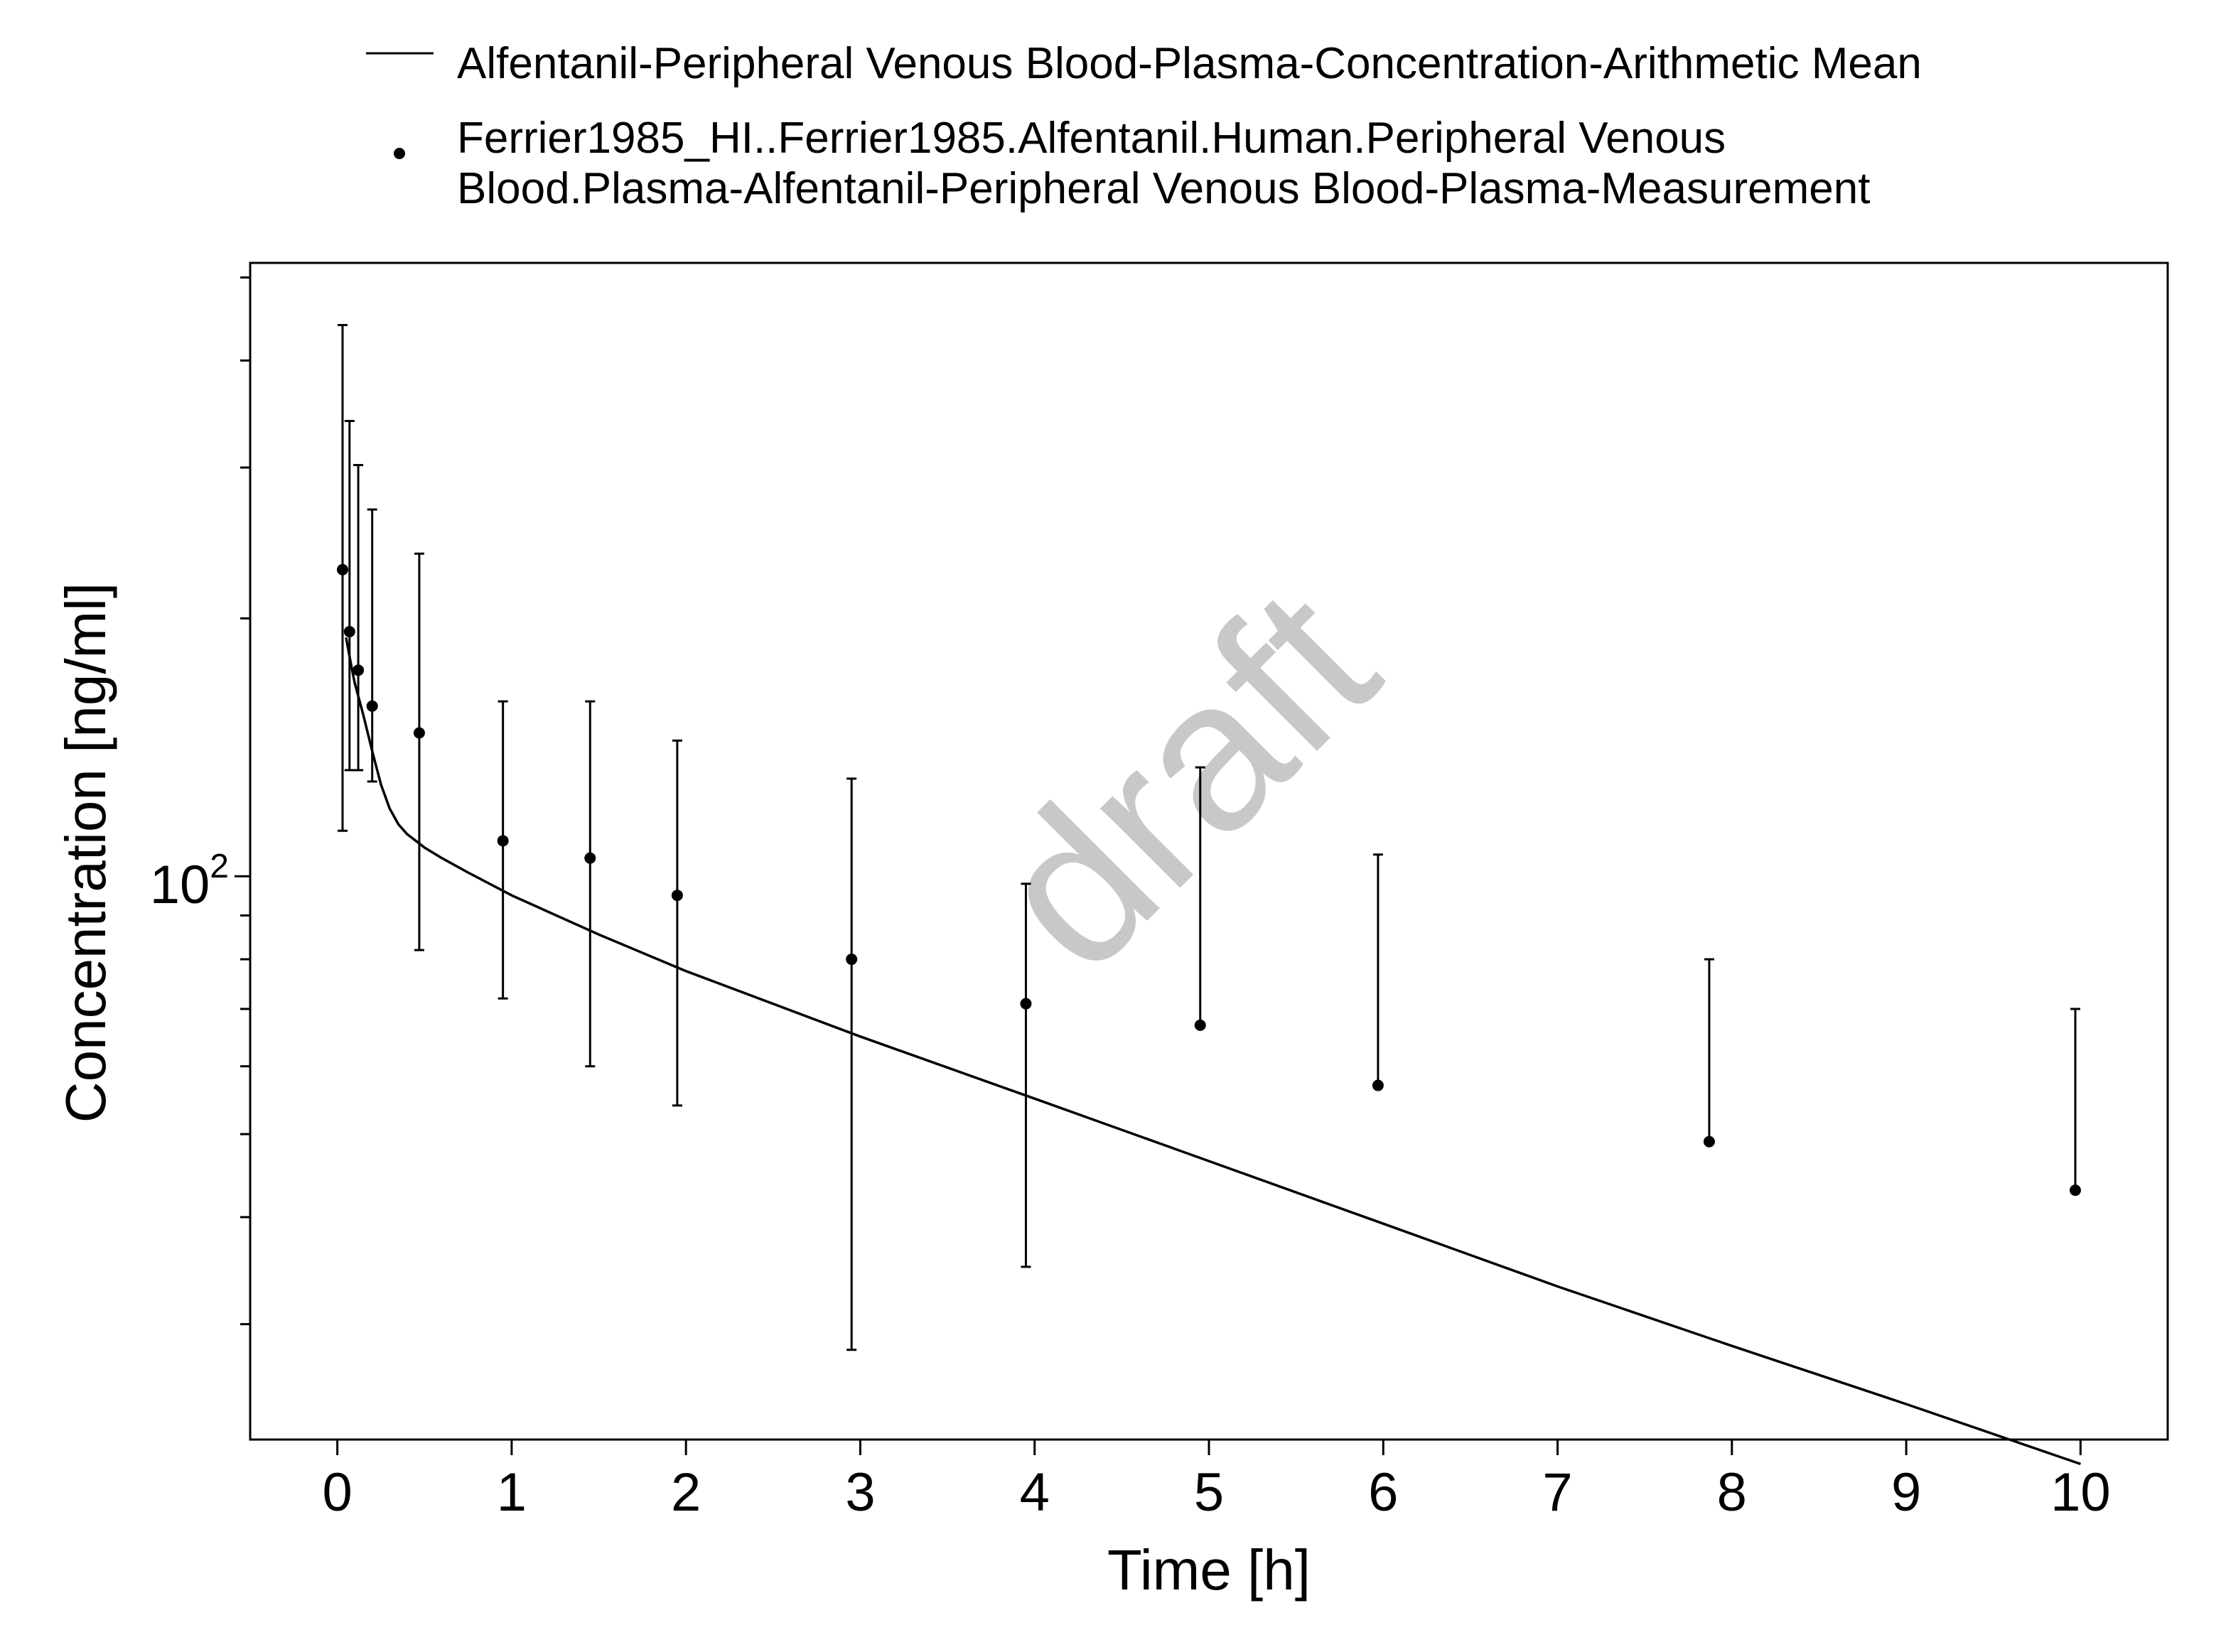  Describe the element at coordinates (1557, 1493) in the screenshot. I see `x-tick-label: 7` at that location.